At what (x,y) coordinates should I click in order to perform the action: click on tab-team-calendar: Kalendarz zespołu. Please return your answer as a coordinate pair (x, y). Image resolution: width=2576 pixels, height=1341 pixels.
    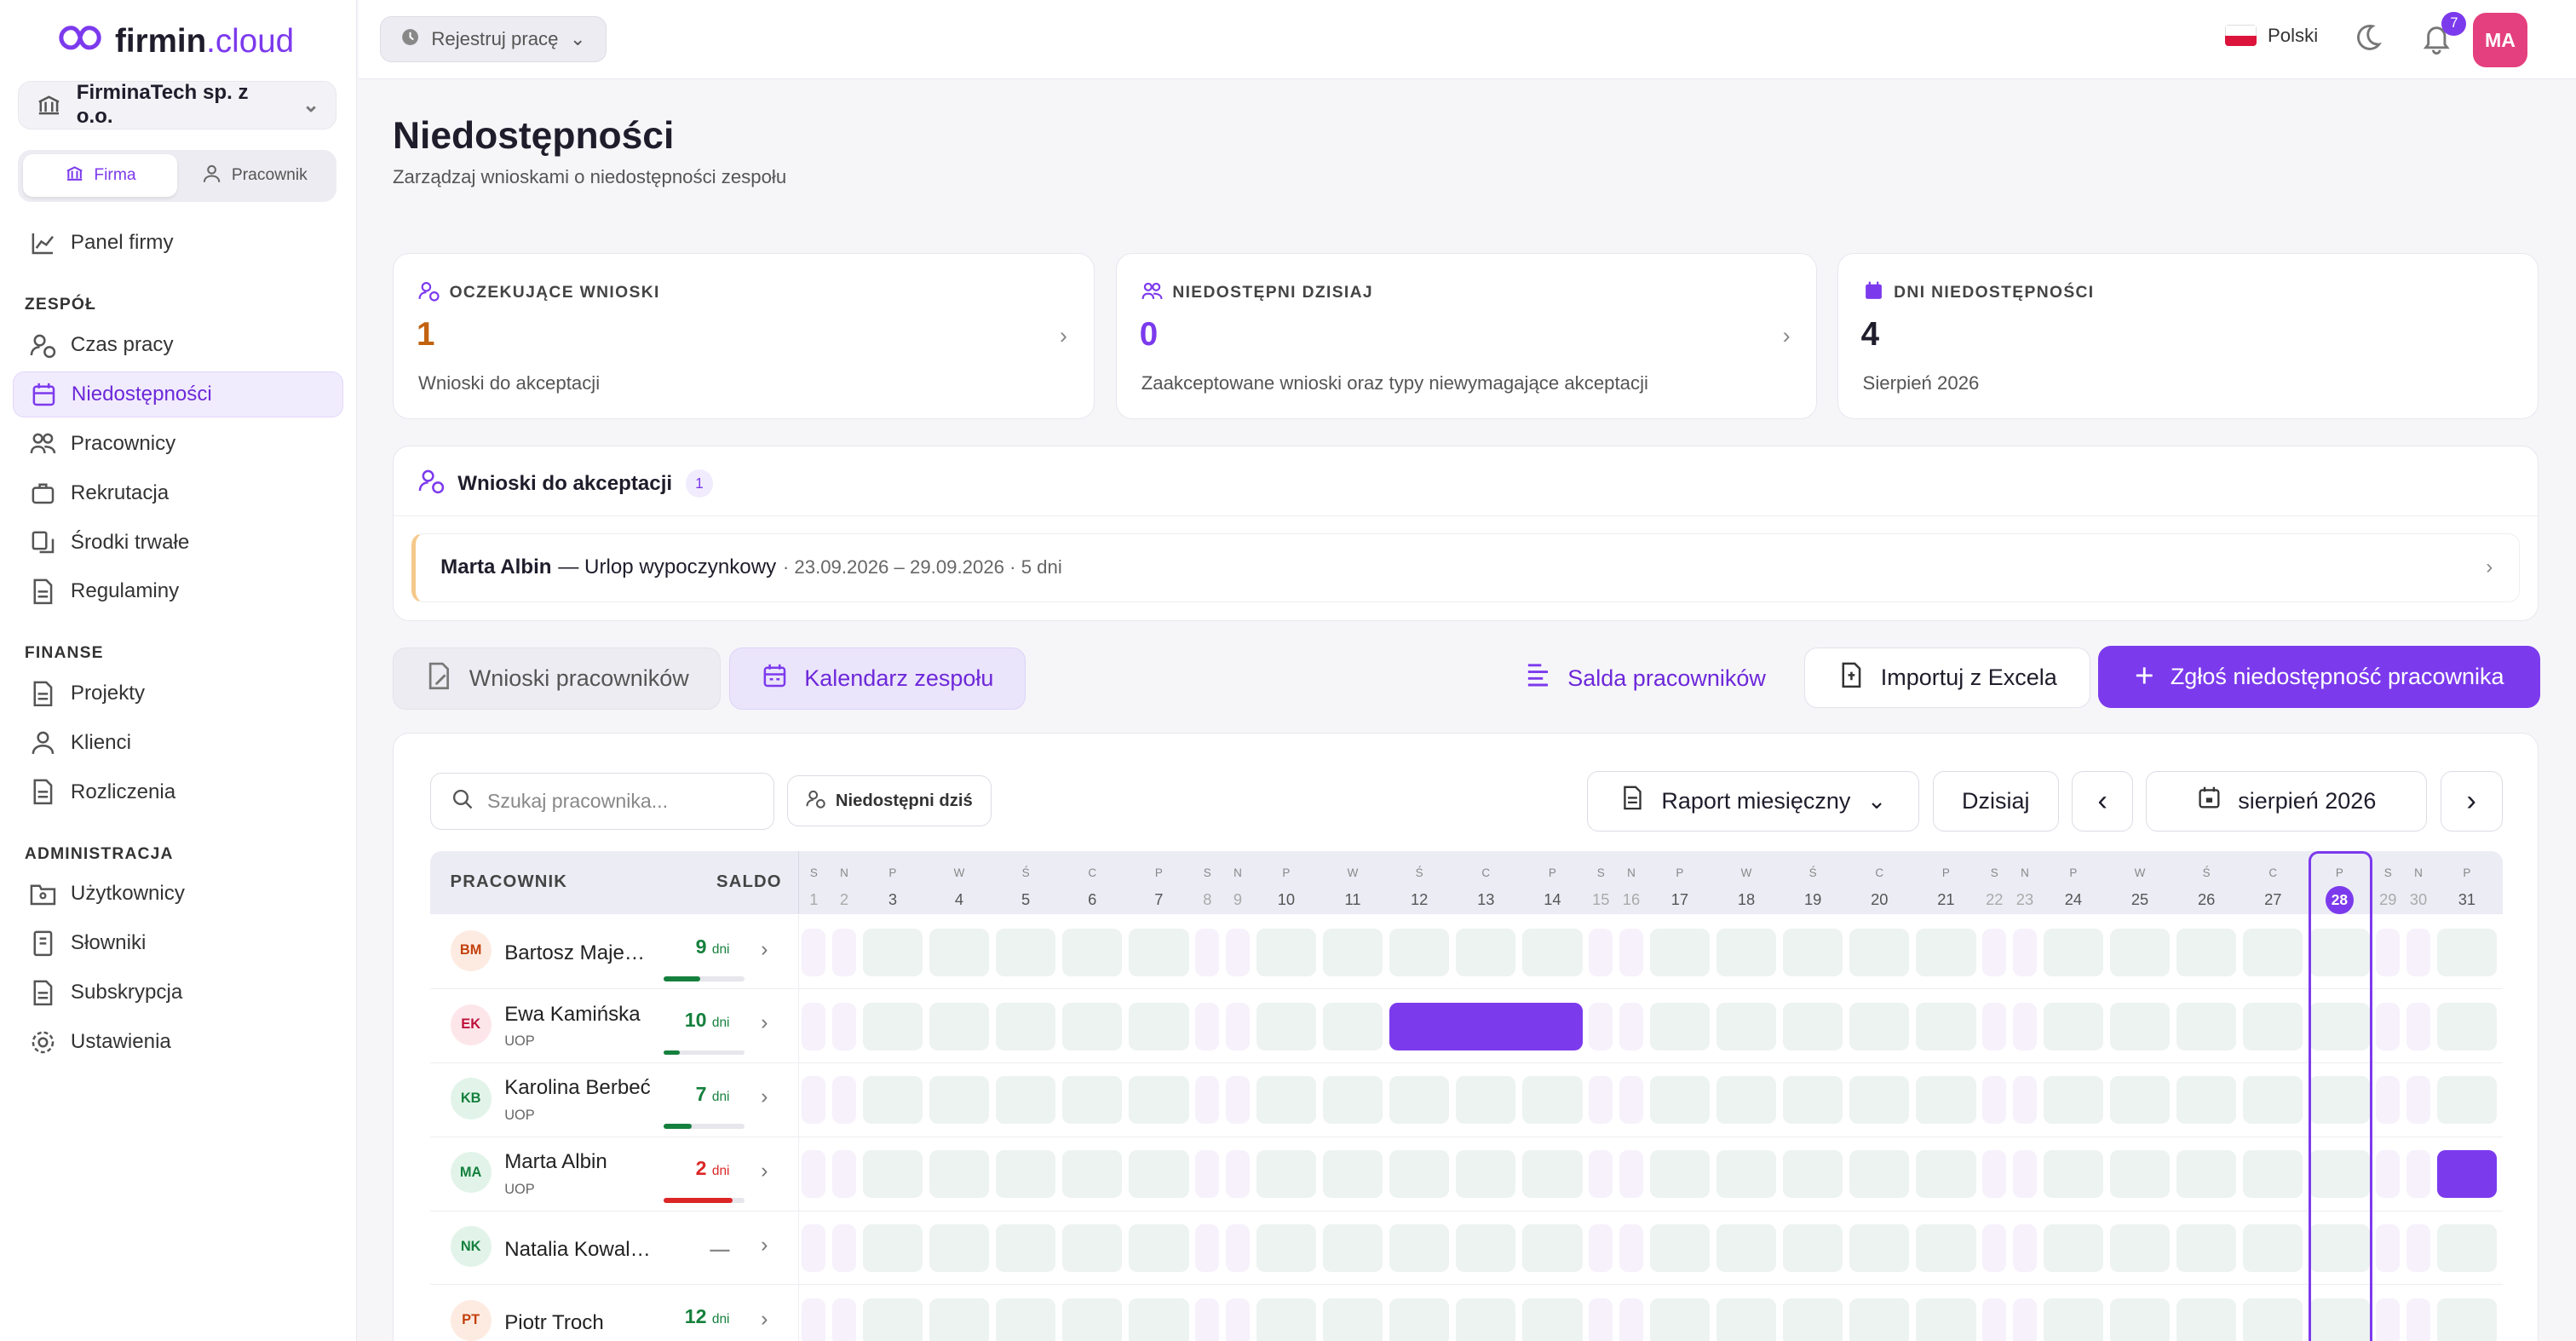
    Looking at the image, I should click on (878, 679).